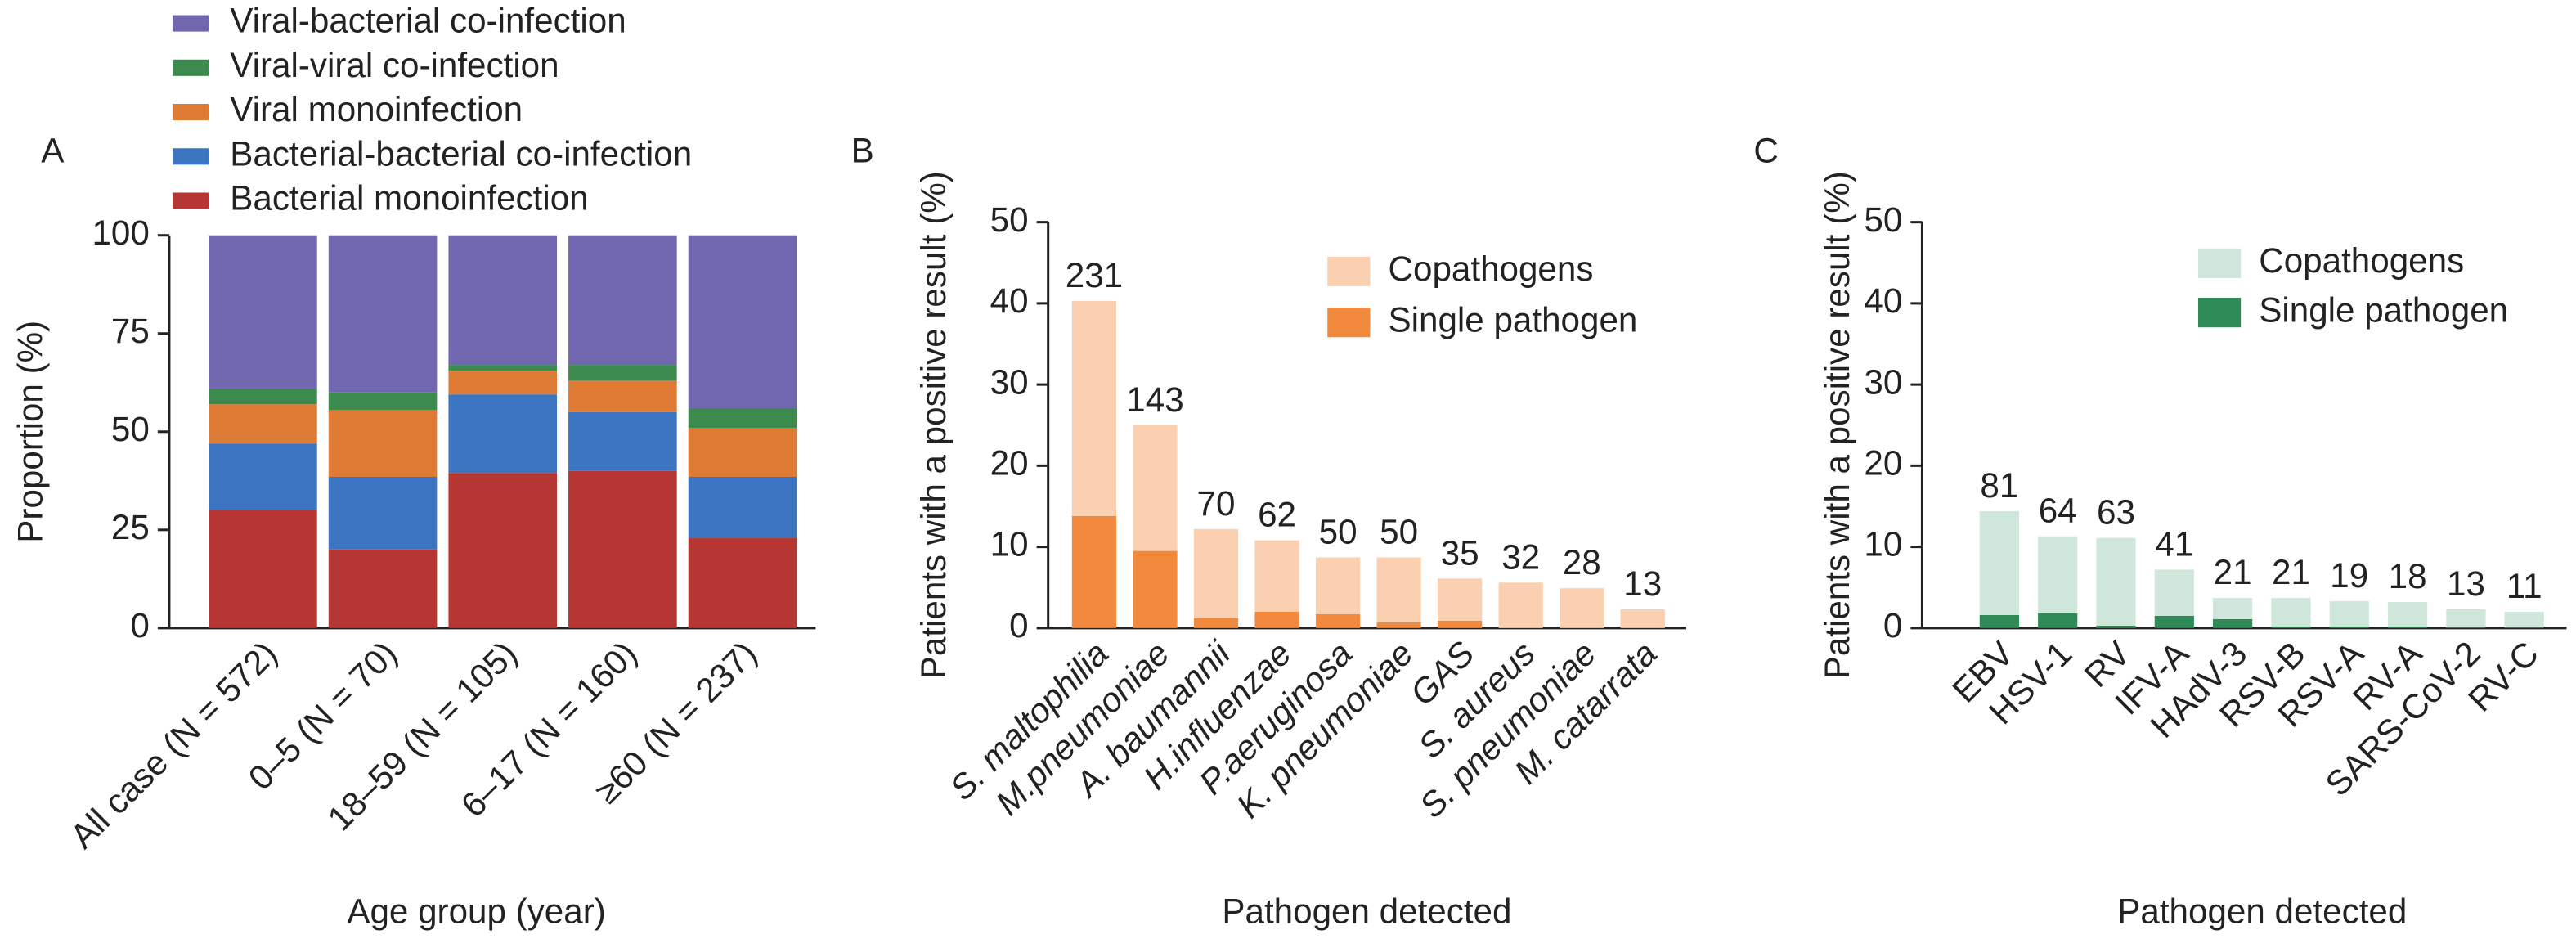 The width and height of the screenshot is (2576, 948). I want to click on count-label: 19, so click(2349, 575).